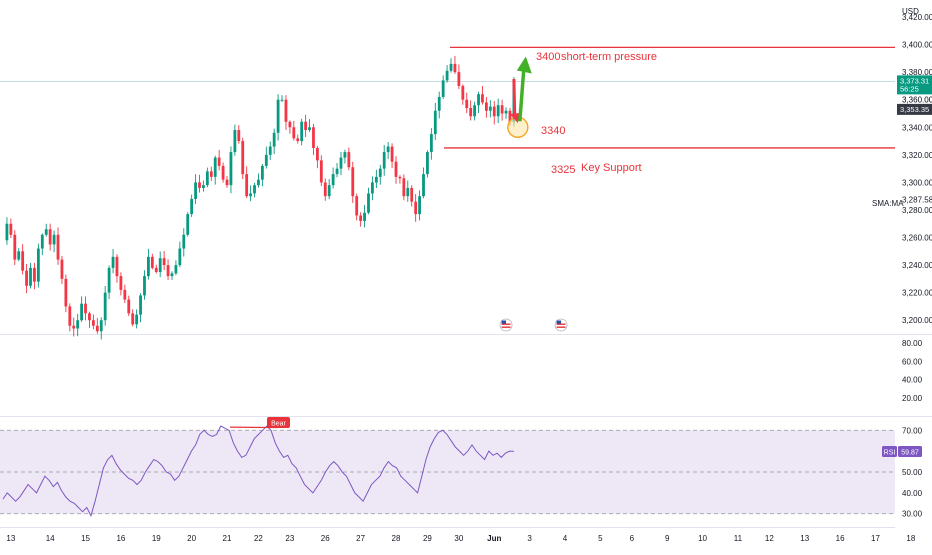 This screenshot has height=555, width=932. I want to click on up-arrow-head, so click(524, 65).